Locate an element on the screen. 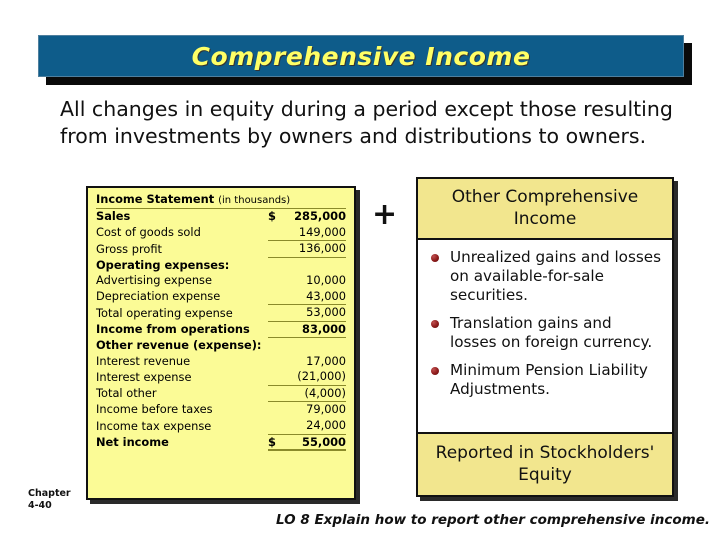 The height and width of the screenshot is (539, 720). row-label: Interest revenue is located at coordinates (143, 360).